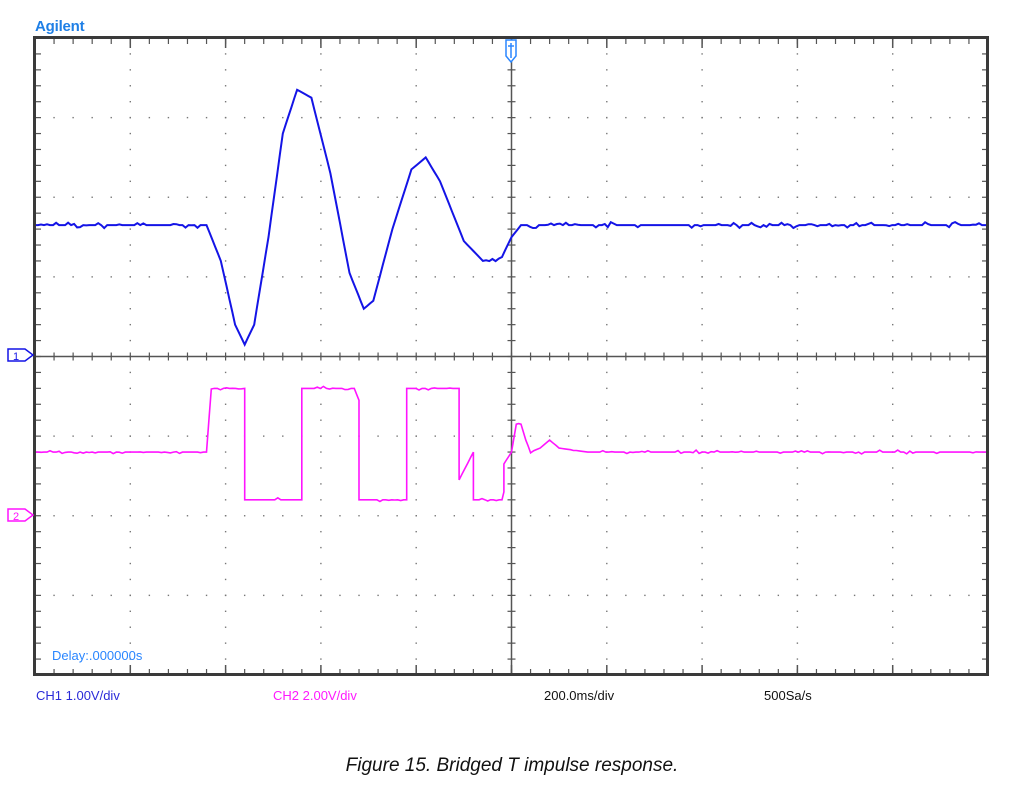 This screenshot has height=801, width=1024. I want to click on svg-text: 2, so click(16, 517).